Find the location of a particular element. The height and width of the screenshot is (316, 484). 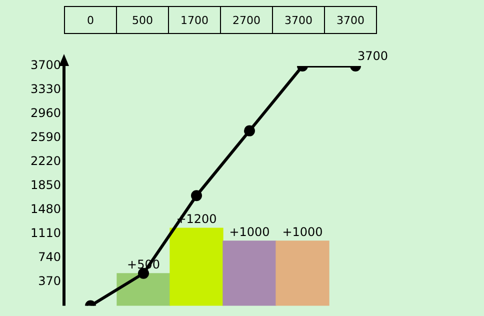

y-tick-label: 2220 is located at coordinates (45, 161).